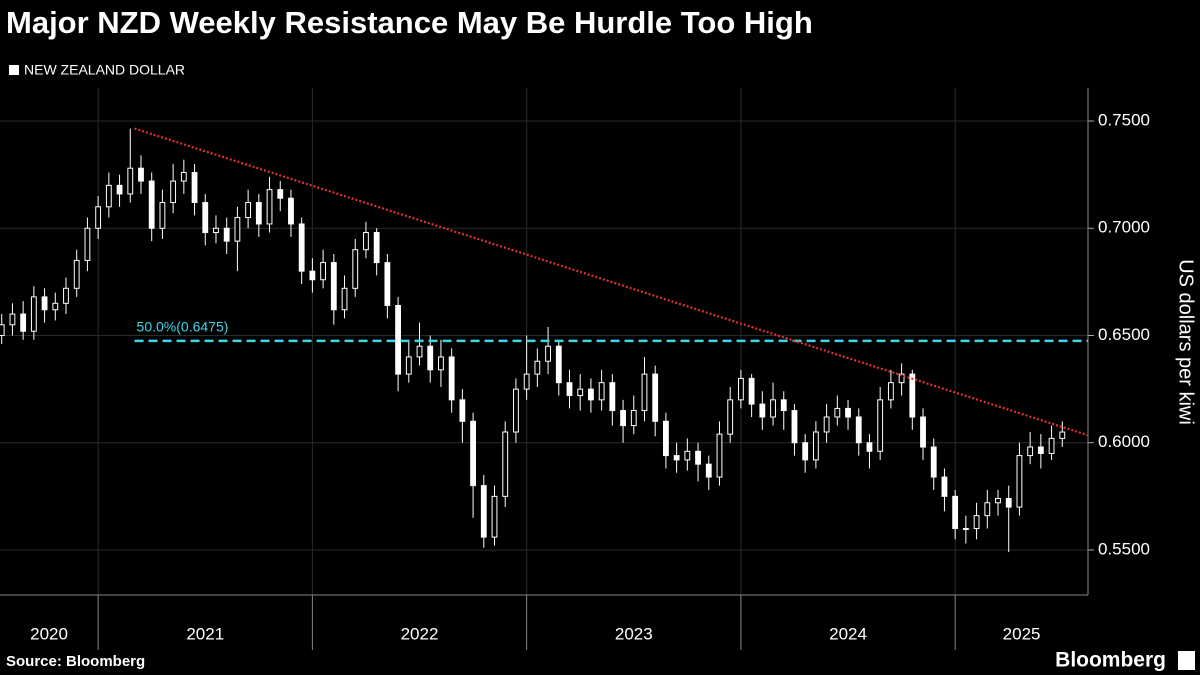 The height and width of the screenshot is (675, 1200). Describe the element at coordinates (49, 633) in the screenshot. I see `x-tick-label: 2020` at that location.